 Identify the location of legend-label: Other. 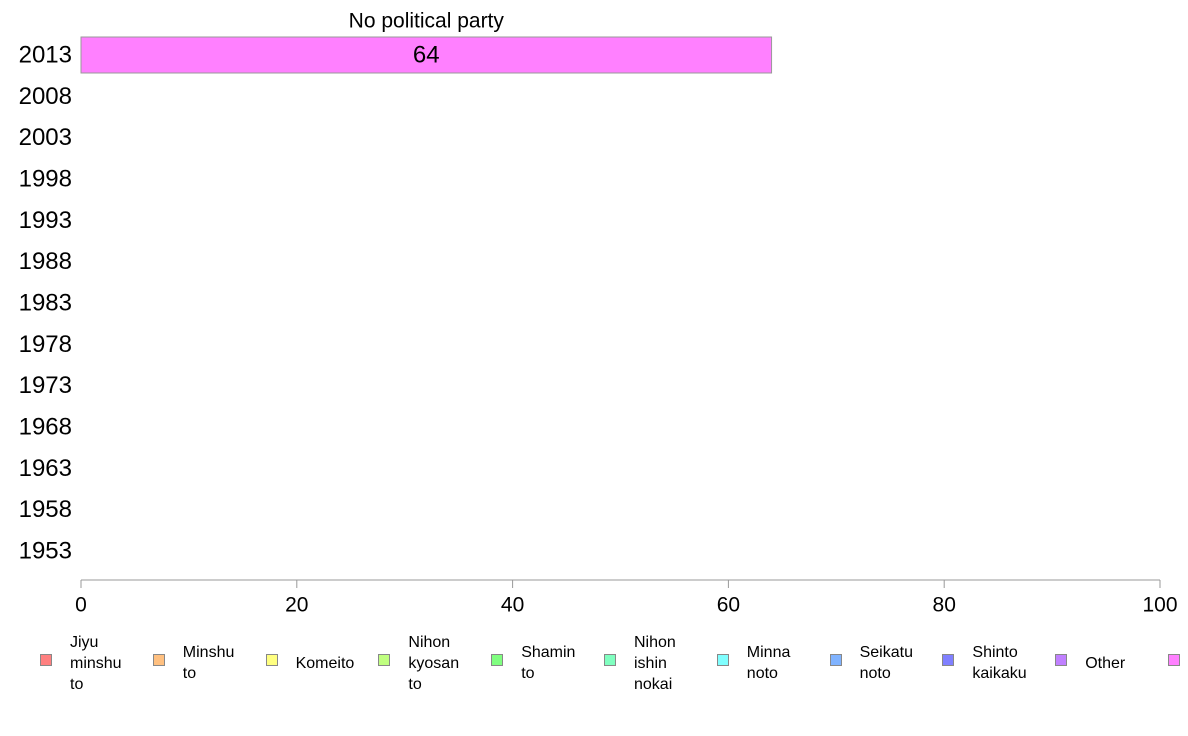
(1105, 663).